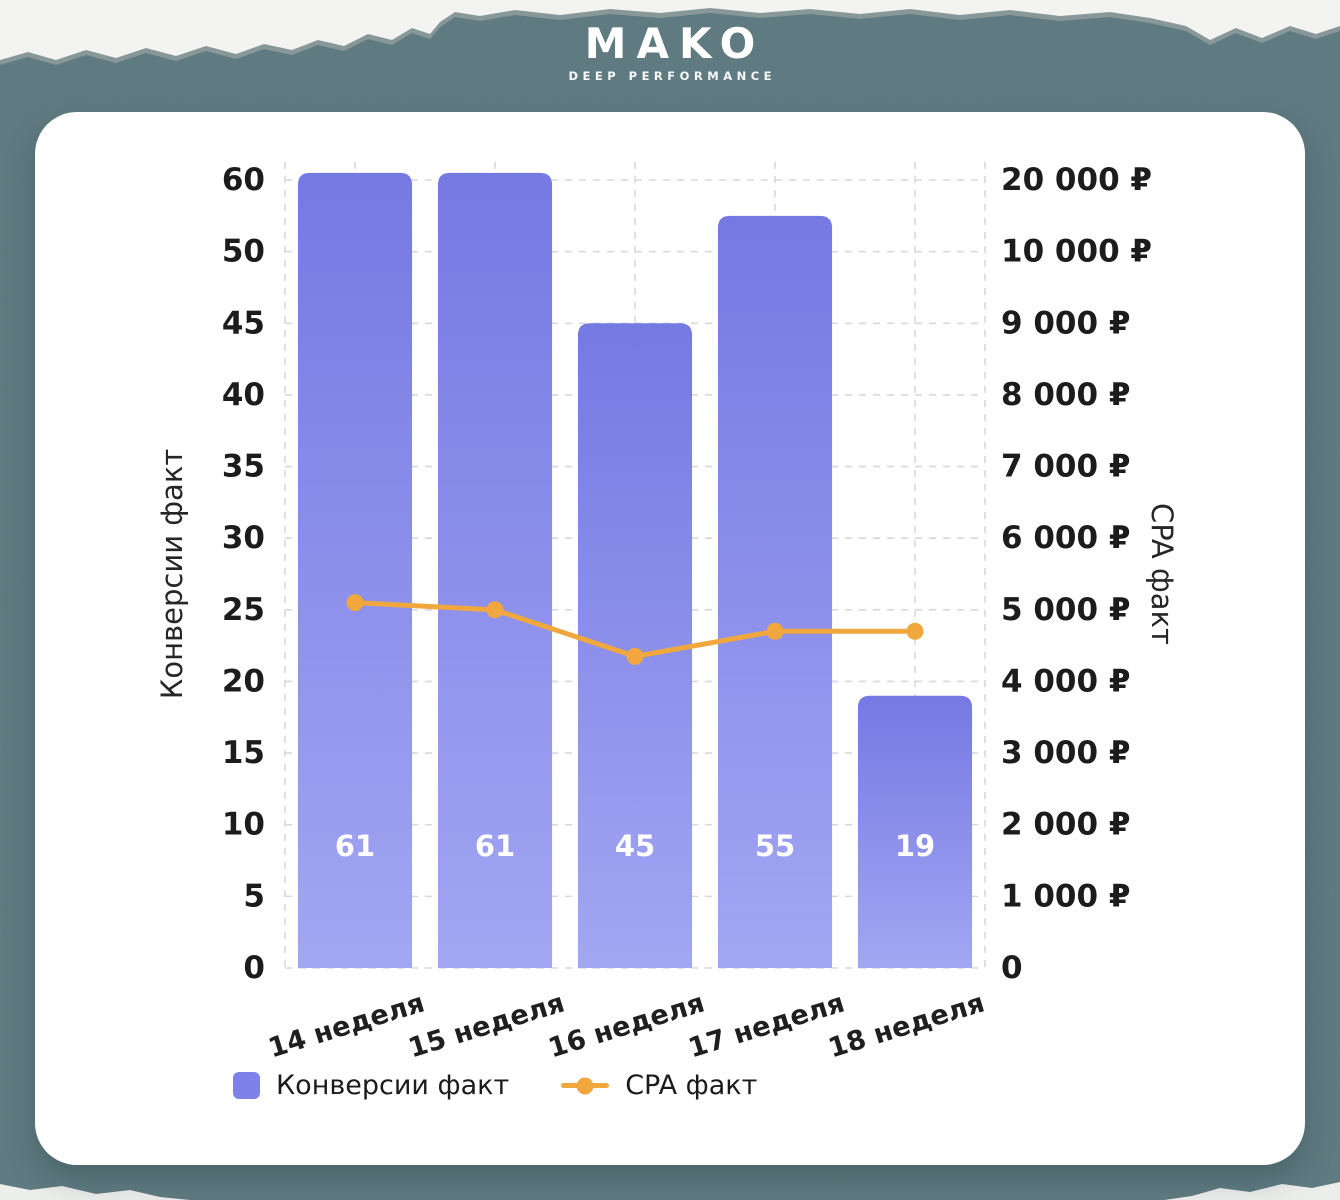 This screenshot has width=1340, height=1200. Describe the element at coordinates (1065, 467) in the screenshot. I see `right-axis-tick-label: 7 000 ₽` at that location.